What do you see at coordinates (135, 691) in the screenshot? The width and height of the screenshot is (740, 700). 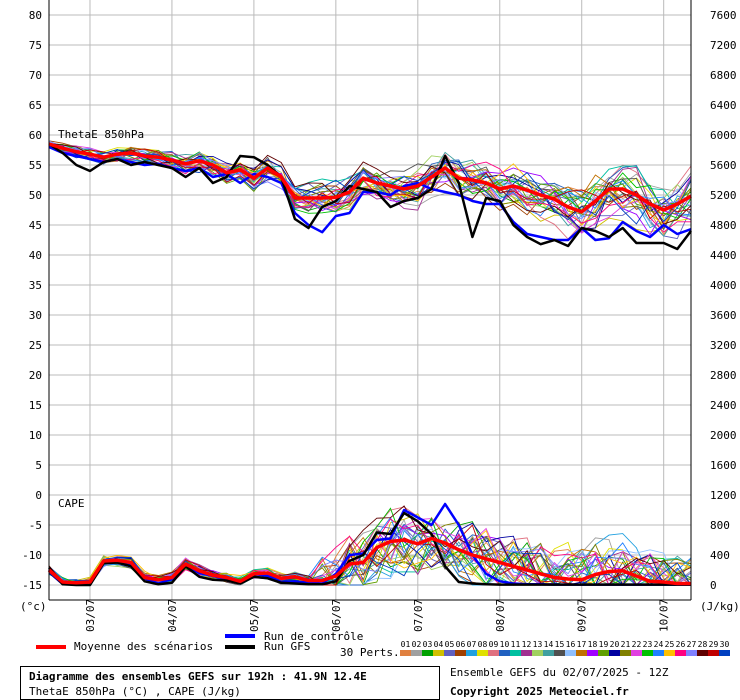 I see `info-subtitle: ThetaE 850hPa (°C) , CAPE (J/kg)` at bounding box center [135, 691].